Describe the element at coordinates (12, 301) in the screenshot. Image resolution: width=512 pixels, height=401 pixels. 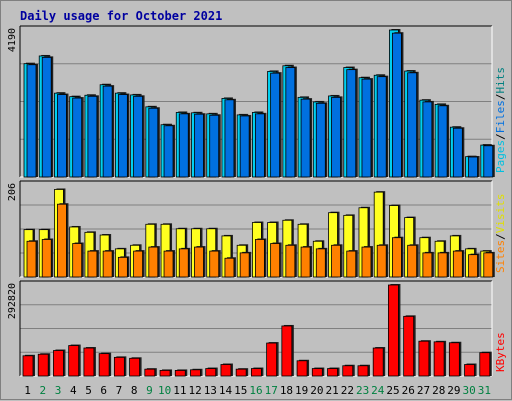
I see `ymax-label-kbytes: 292820` at that location.